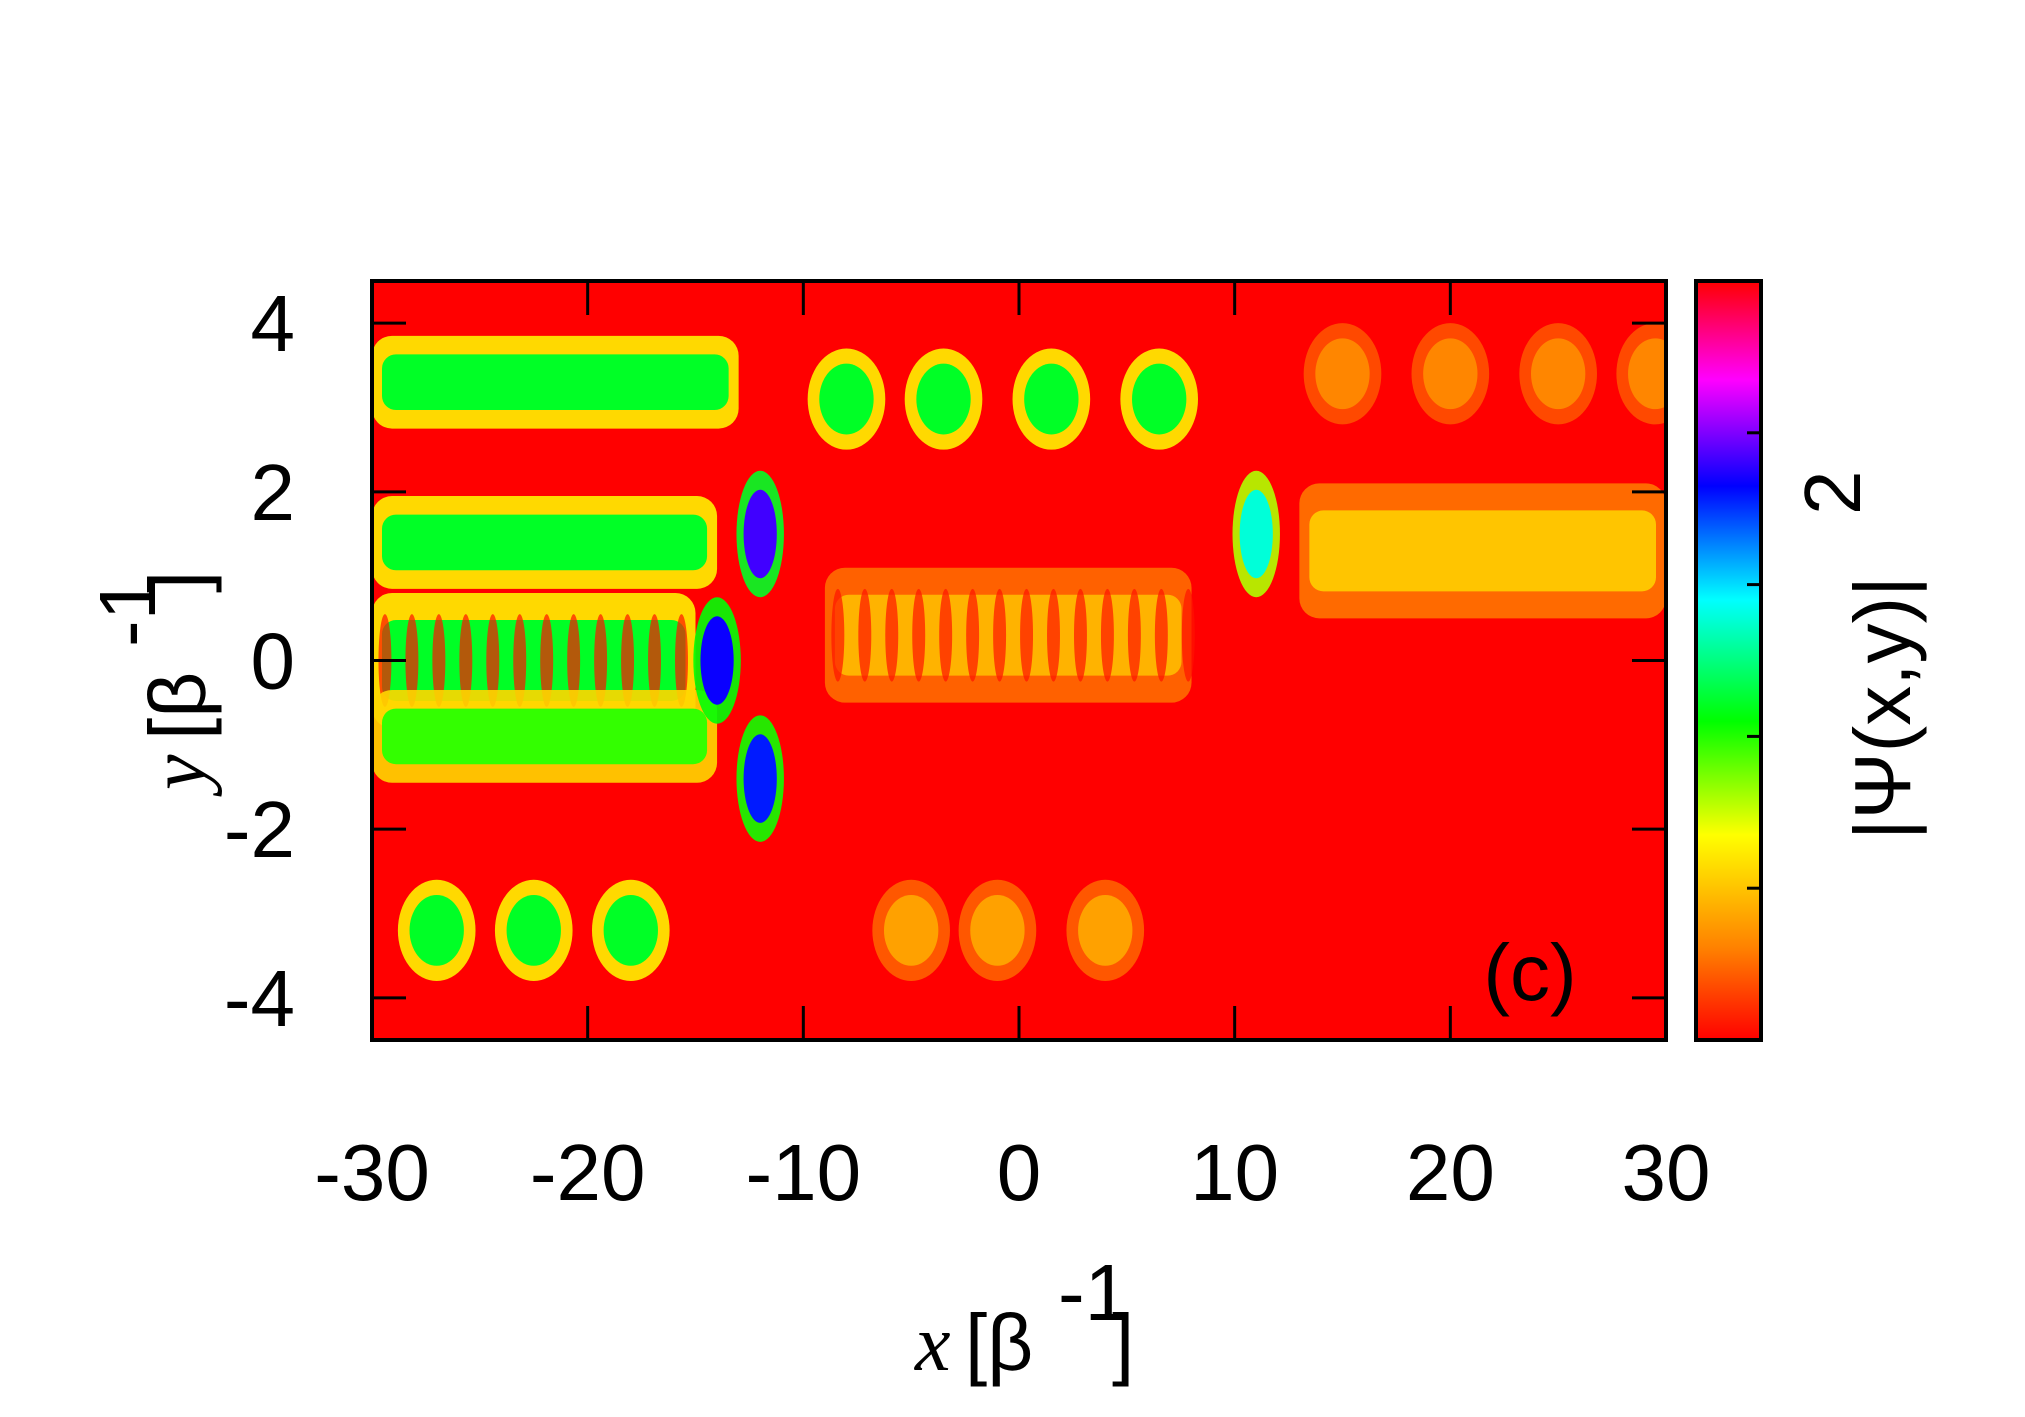 This screenshot has width=2025, height=1417. I want to click on y-axis-exp: -1, so click(127, 611).